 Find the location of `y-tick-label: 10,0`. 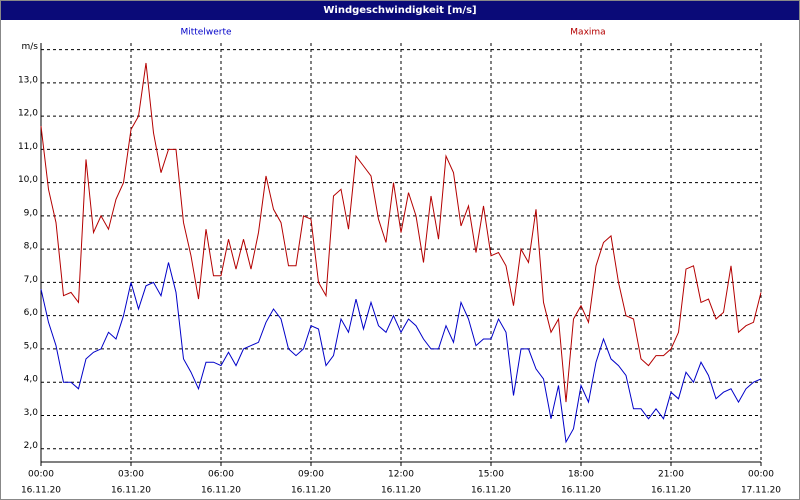

y-tick-label: 10,0 is located at coordinates (28, 180).